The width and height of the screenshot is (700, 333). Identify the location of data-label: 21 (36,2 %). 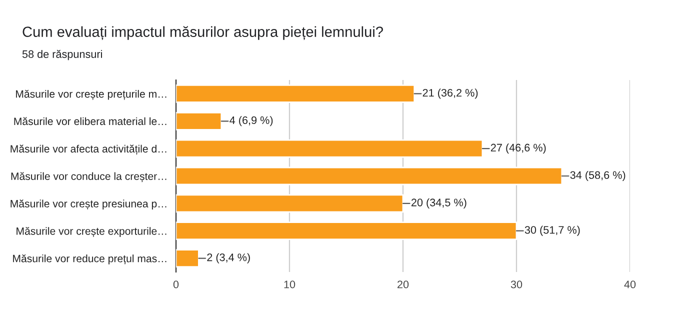
(450, 93).